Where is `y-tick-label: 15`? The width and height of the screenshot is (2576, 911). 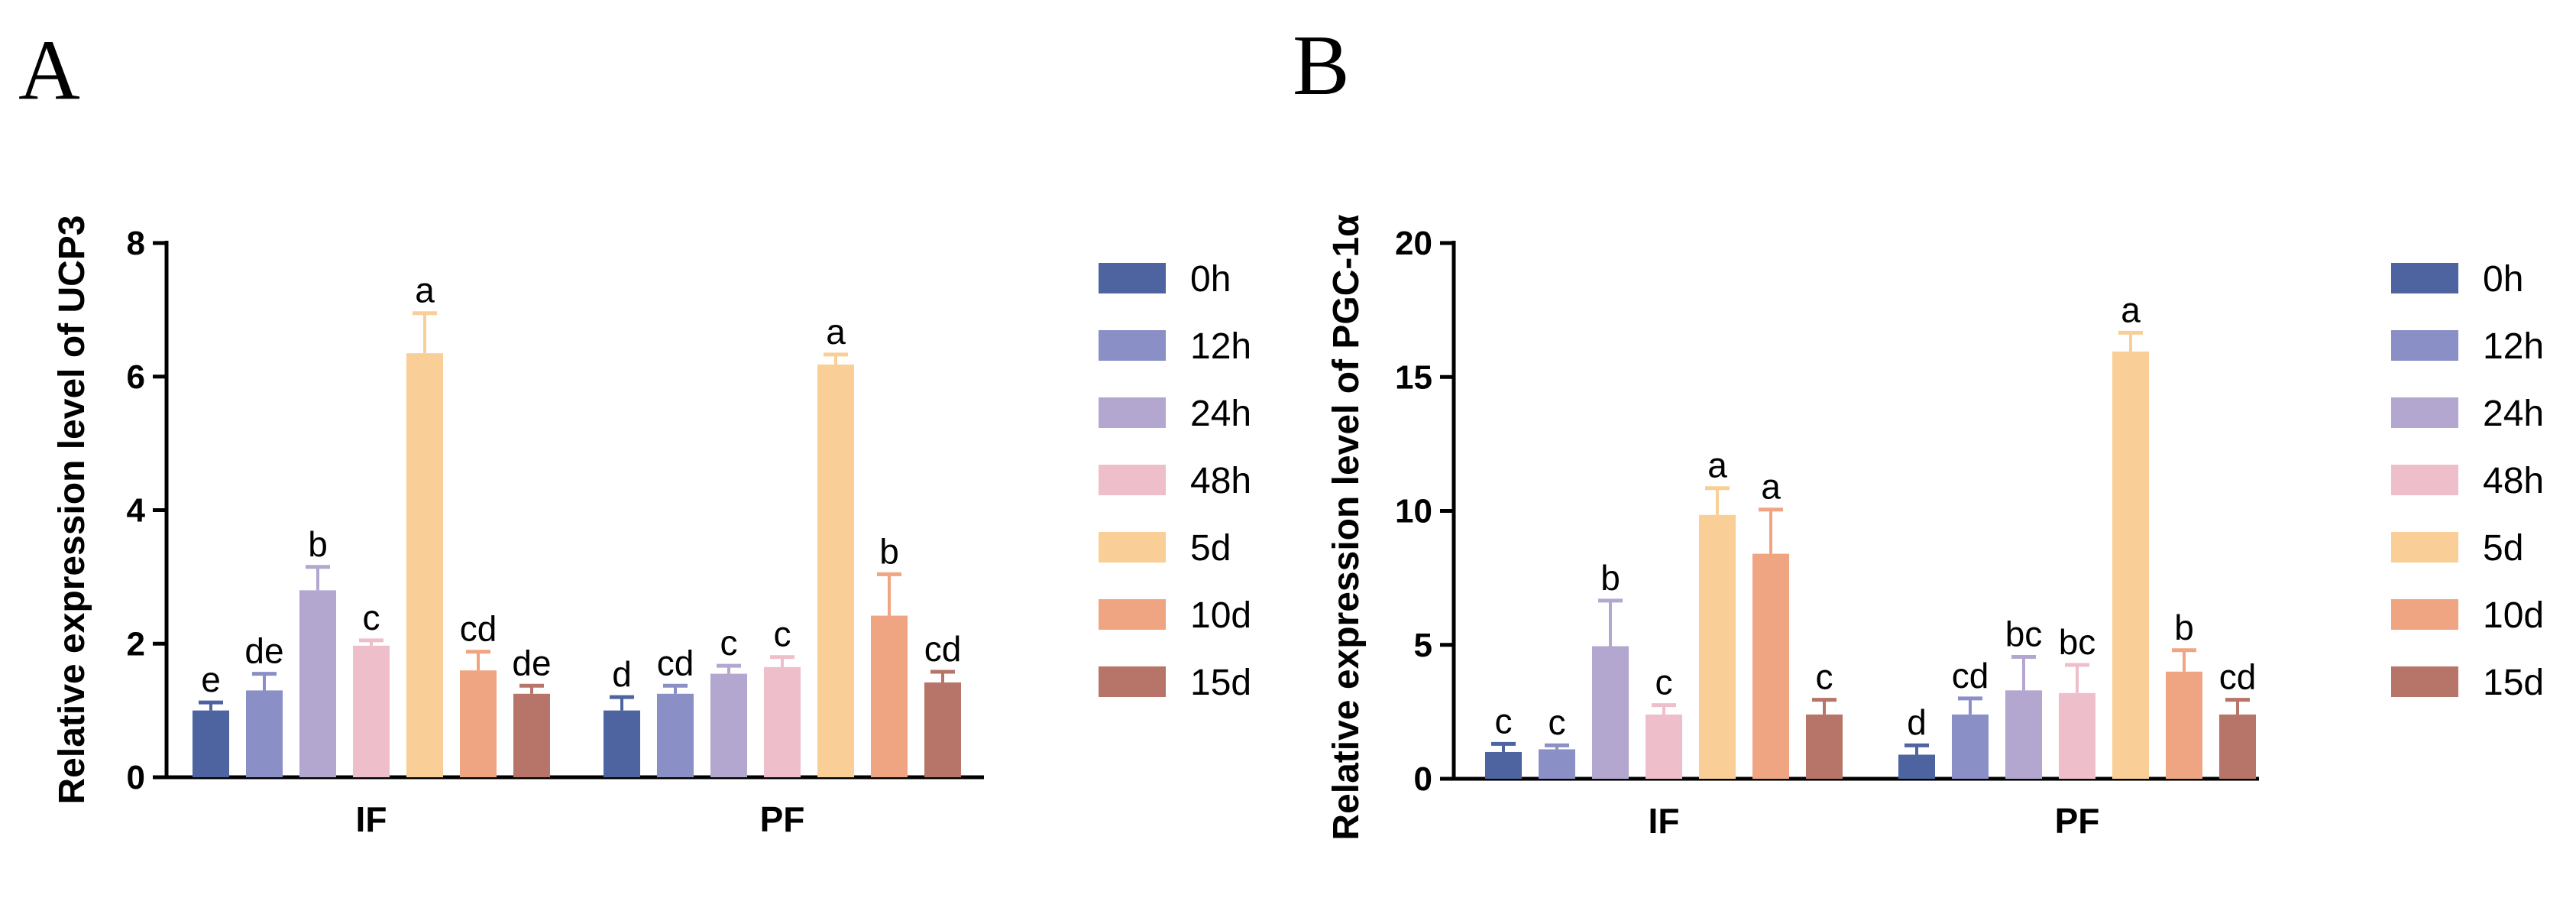 y-tick-label: 15 is located at coordinates (1413, 377).